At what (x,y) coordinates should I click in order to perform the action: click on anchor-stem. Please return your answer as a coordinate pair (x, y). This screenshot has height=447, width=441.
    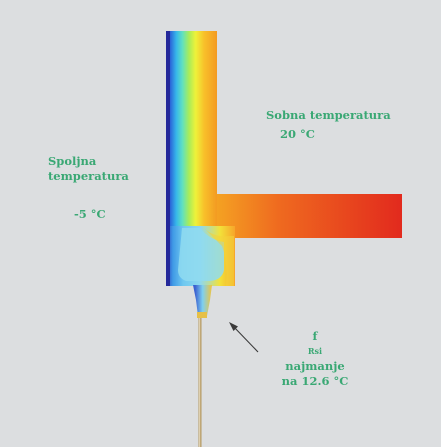
    Looking at the image, I should click on (202, 300).